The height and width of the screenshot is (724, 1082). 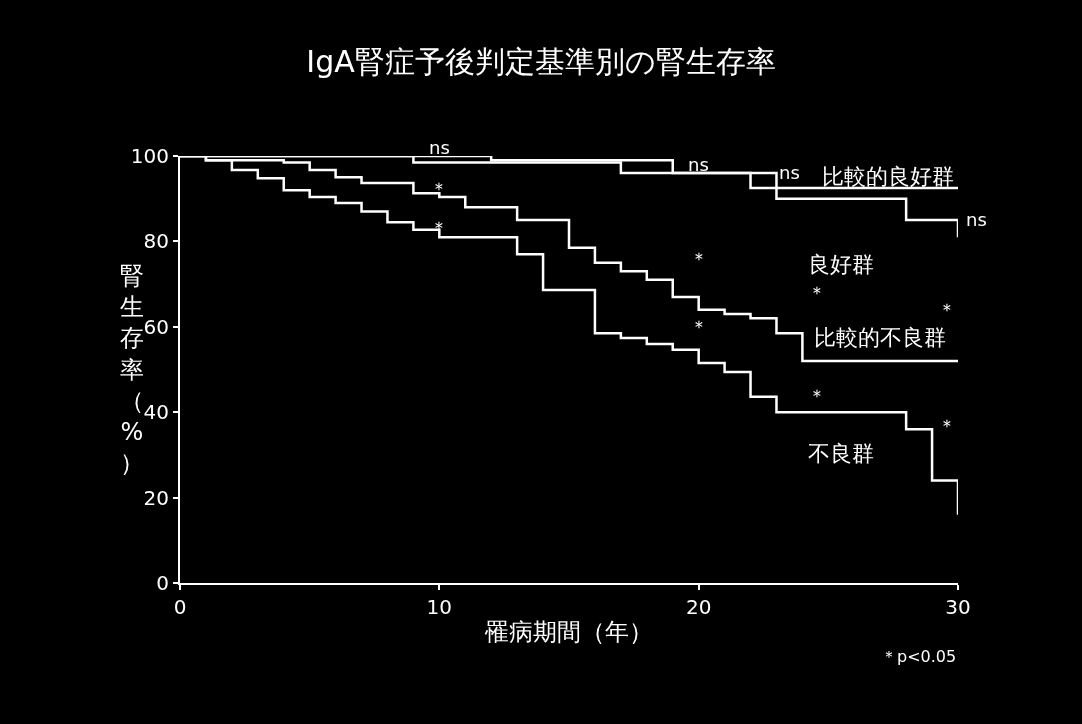 I want to click on x-tick-label: 10, so click(x=439, y=607).